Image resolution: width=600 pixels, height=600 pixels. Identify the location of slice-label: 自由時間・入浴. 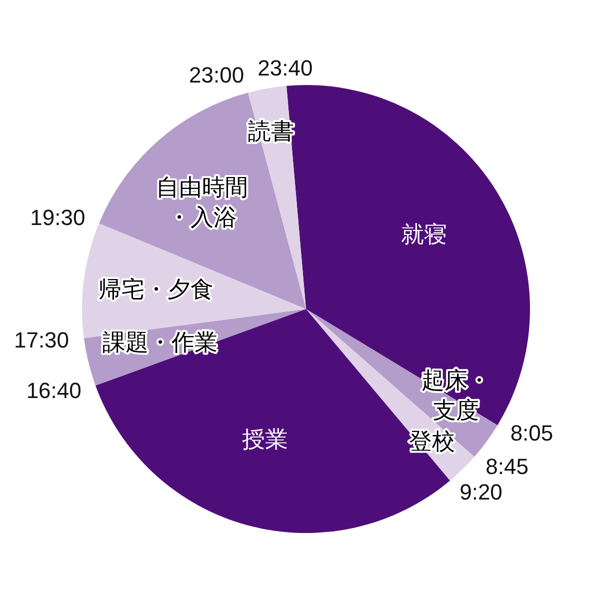
(202, 203).